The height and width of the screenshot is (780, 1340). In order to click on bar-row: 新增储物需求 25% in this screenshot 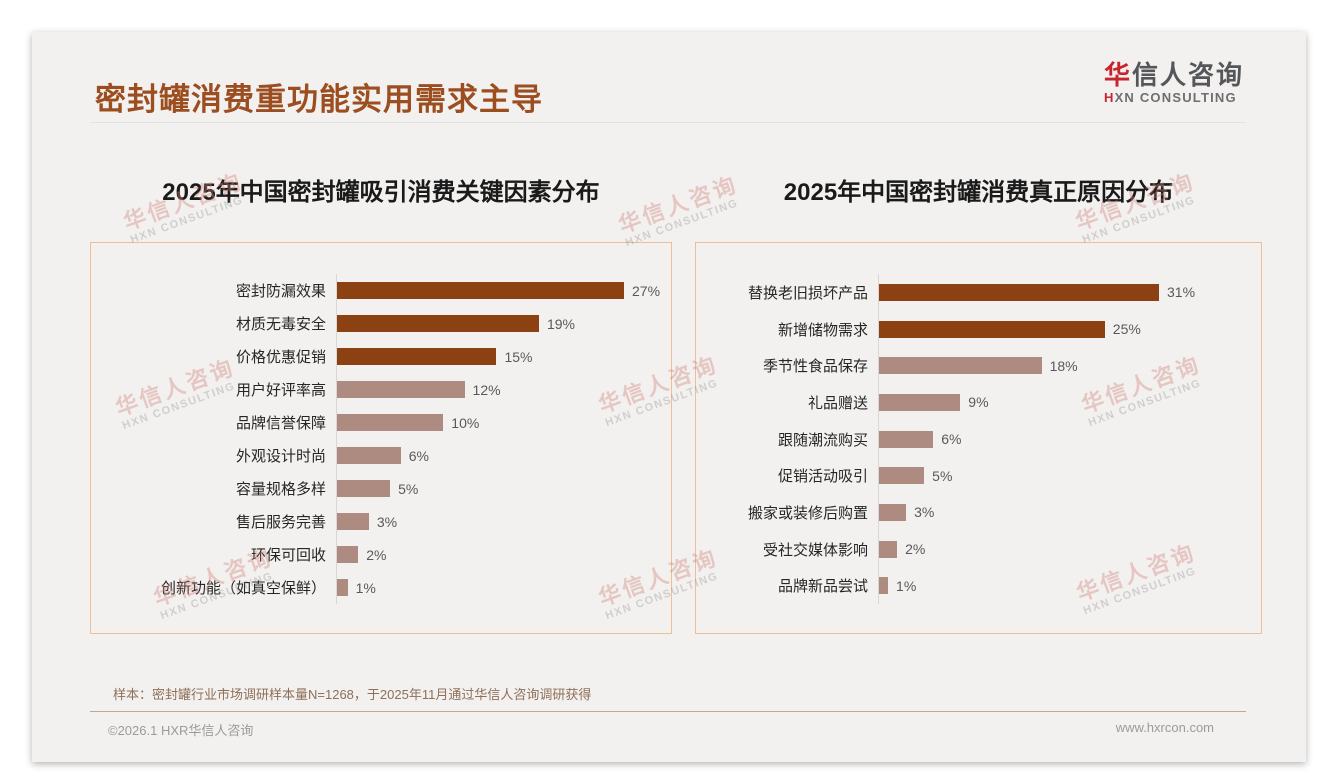, I will do `click(978, 329)`.